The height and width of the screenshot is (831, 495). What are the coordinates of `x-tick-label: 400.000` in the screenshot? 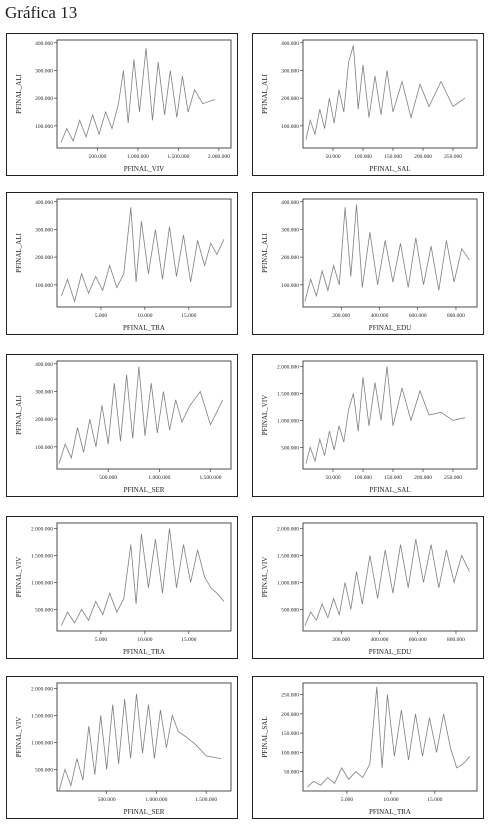 It's located at (380, 316).